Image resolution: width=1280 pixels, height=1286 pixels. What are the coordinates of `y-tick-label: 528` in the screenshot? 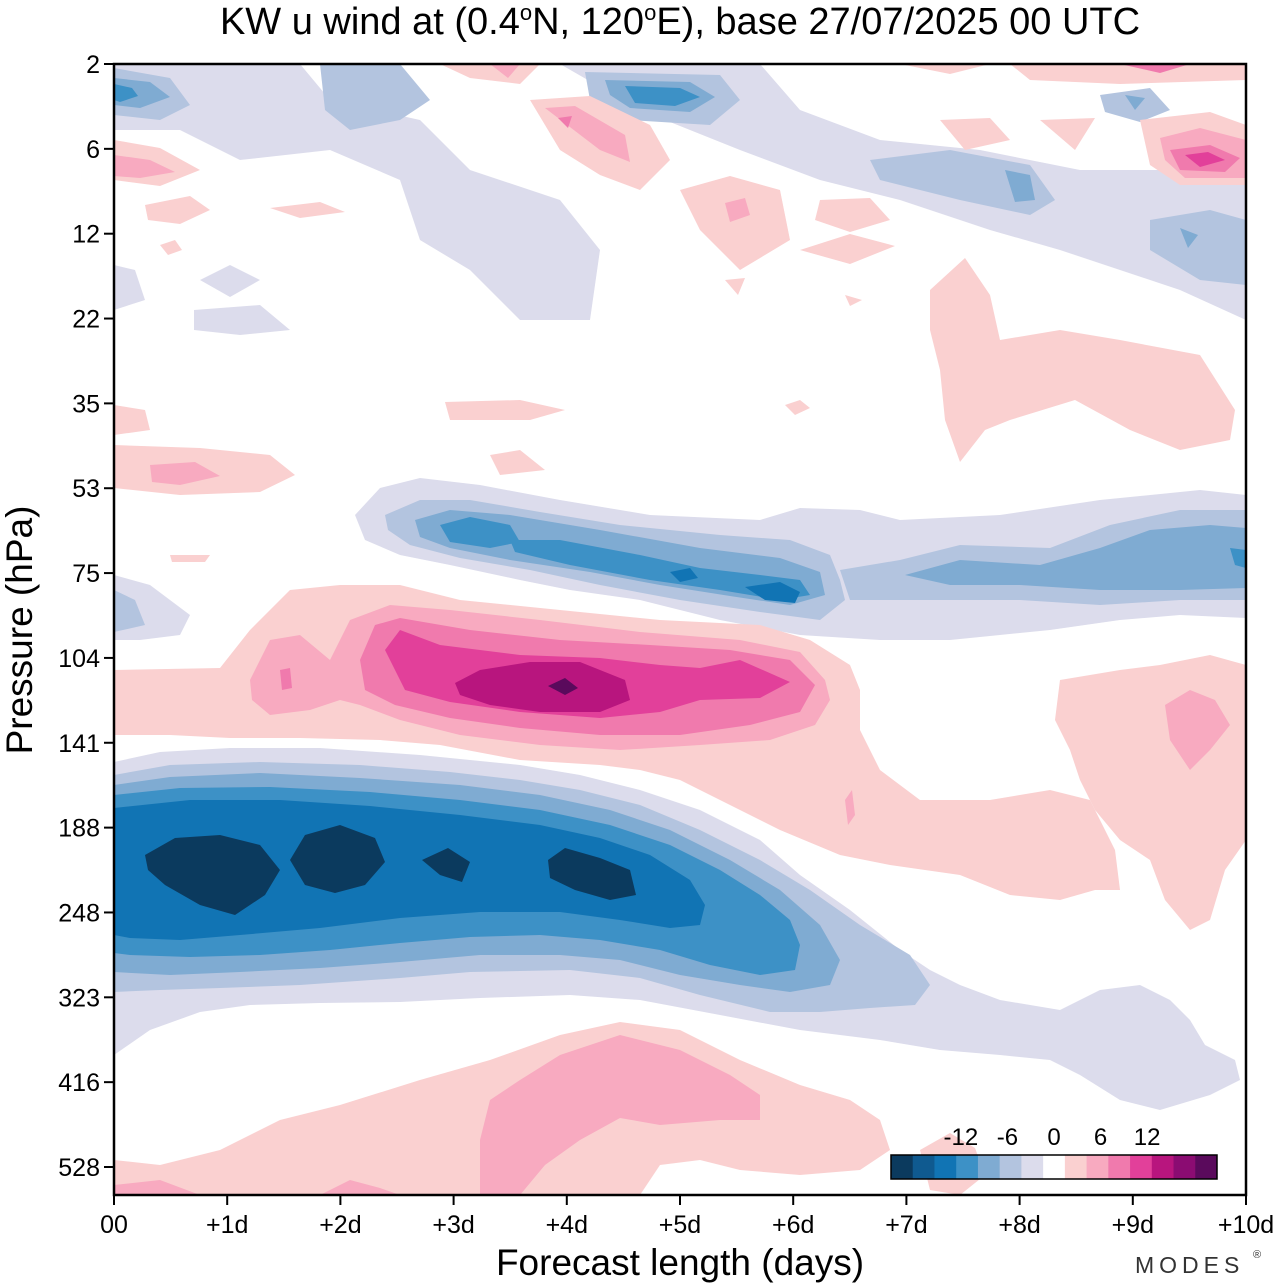 It's located at (79, 1168).